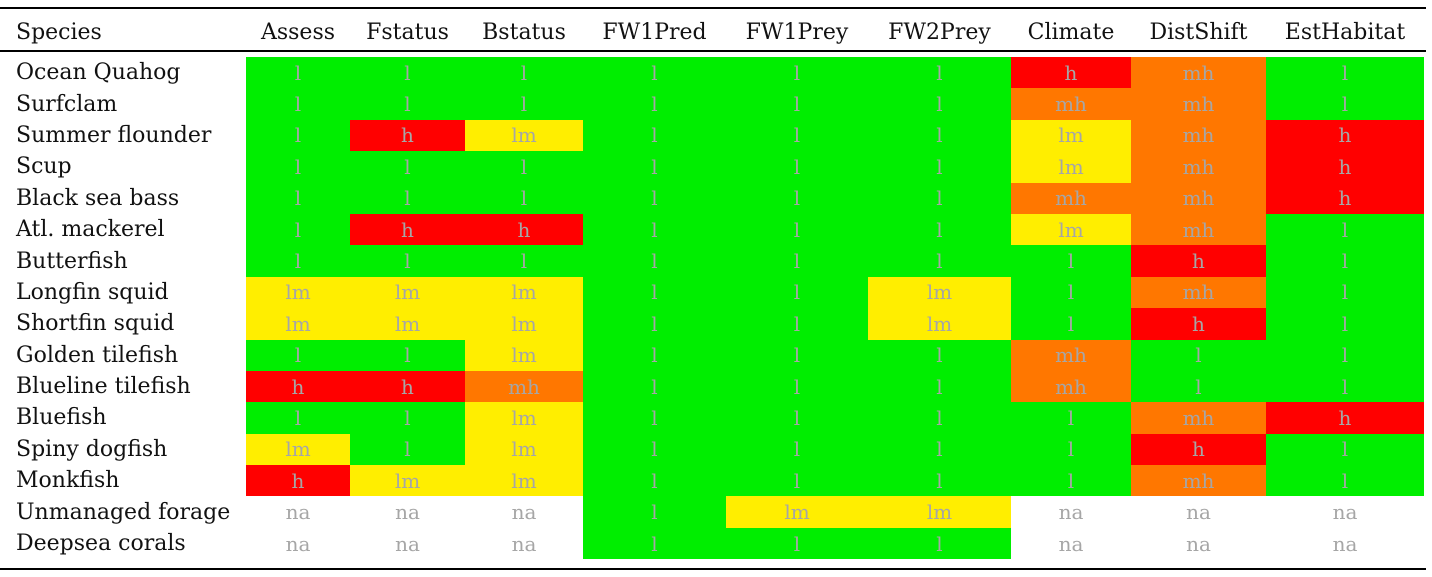  I want to click on species-name: Surfclam, so click(123, 104).